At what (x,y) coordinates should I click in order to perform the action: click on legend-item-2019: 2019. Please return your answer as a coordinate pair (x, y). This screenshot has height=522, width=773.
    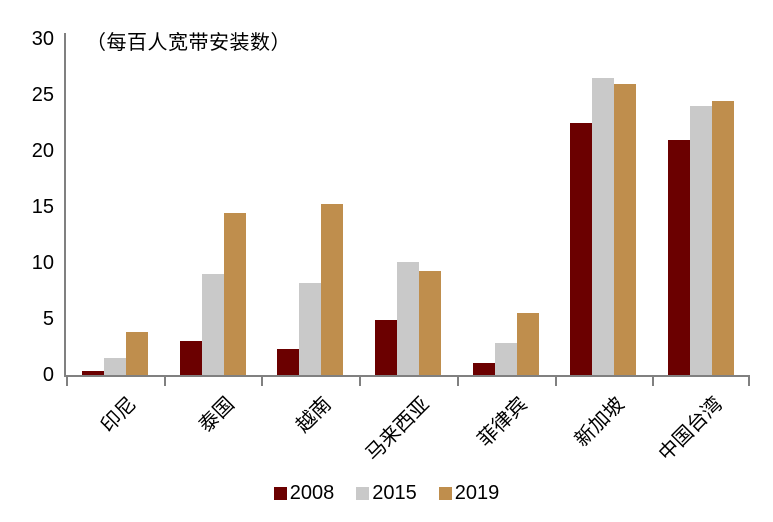
    Looking at the image, I should click on (469, 493).